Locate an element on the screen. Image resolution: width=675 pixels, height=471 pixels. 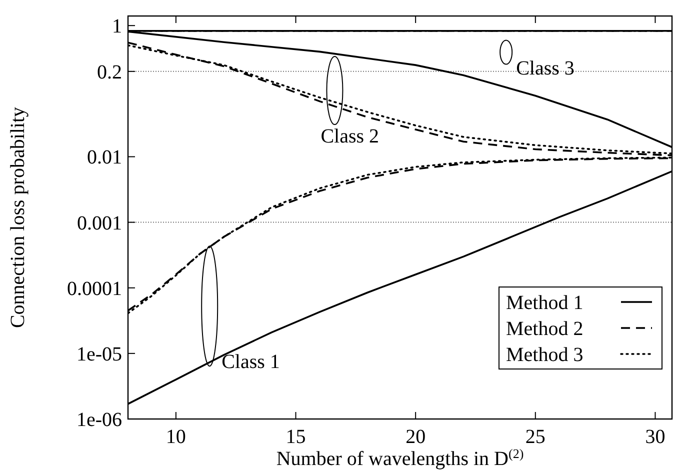
x-axis-title: Number of wavelengths in D$^{(2)}$ is located at coordinates (400, 458).